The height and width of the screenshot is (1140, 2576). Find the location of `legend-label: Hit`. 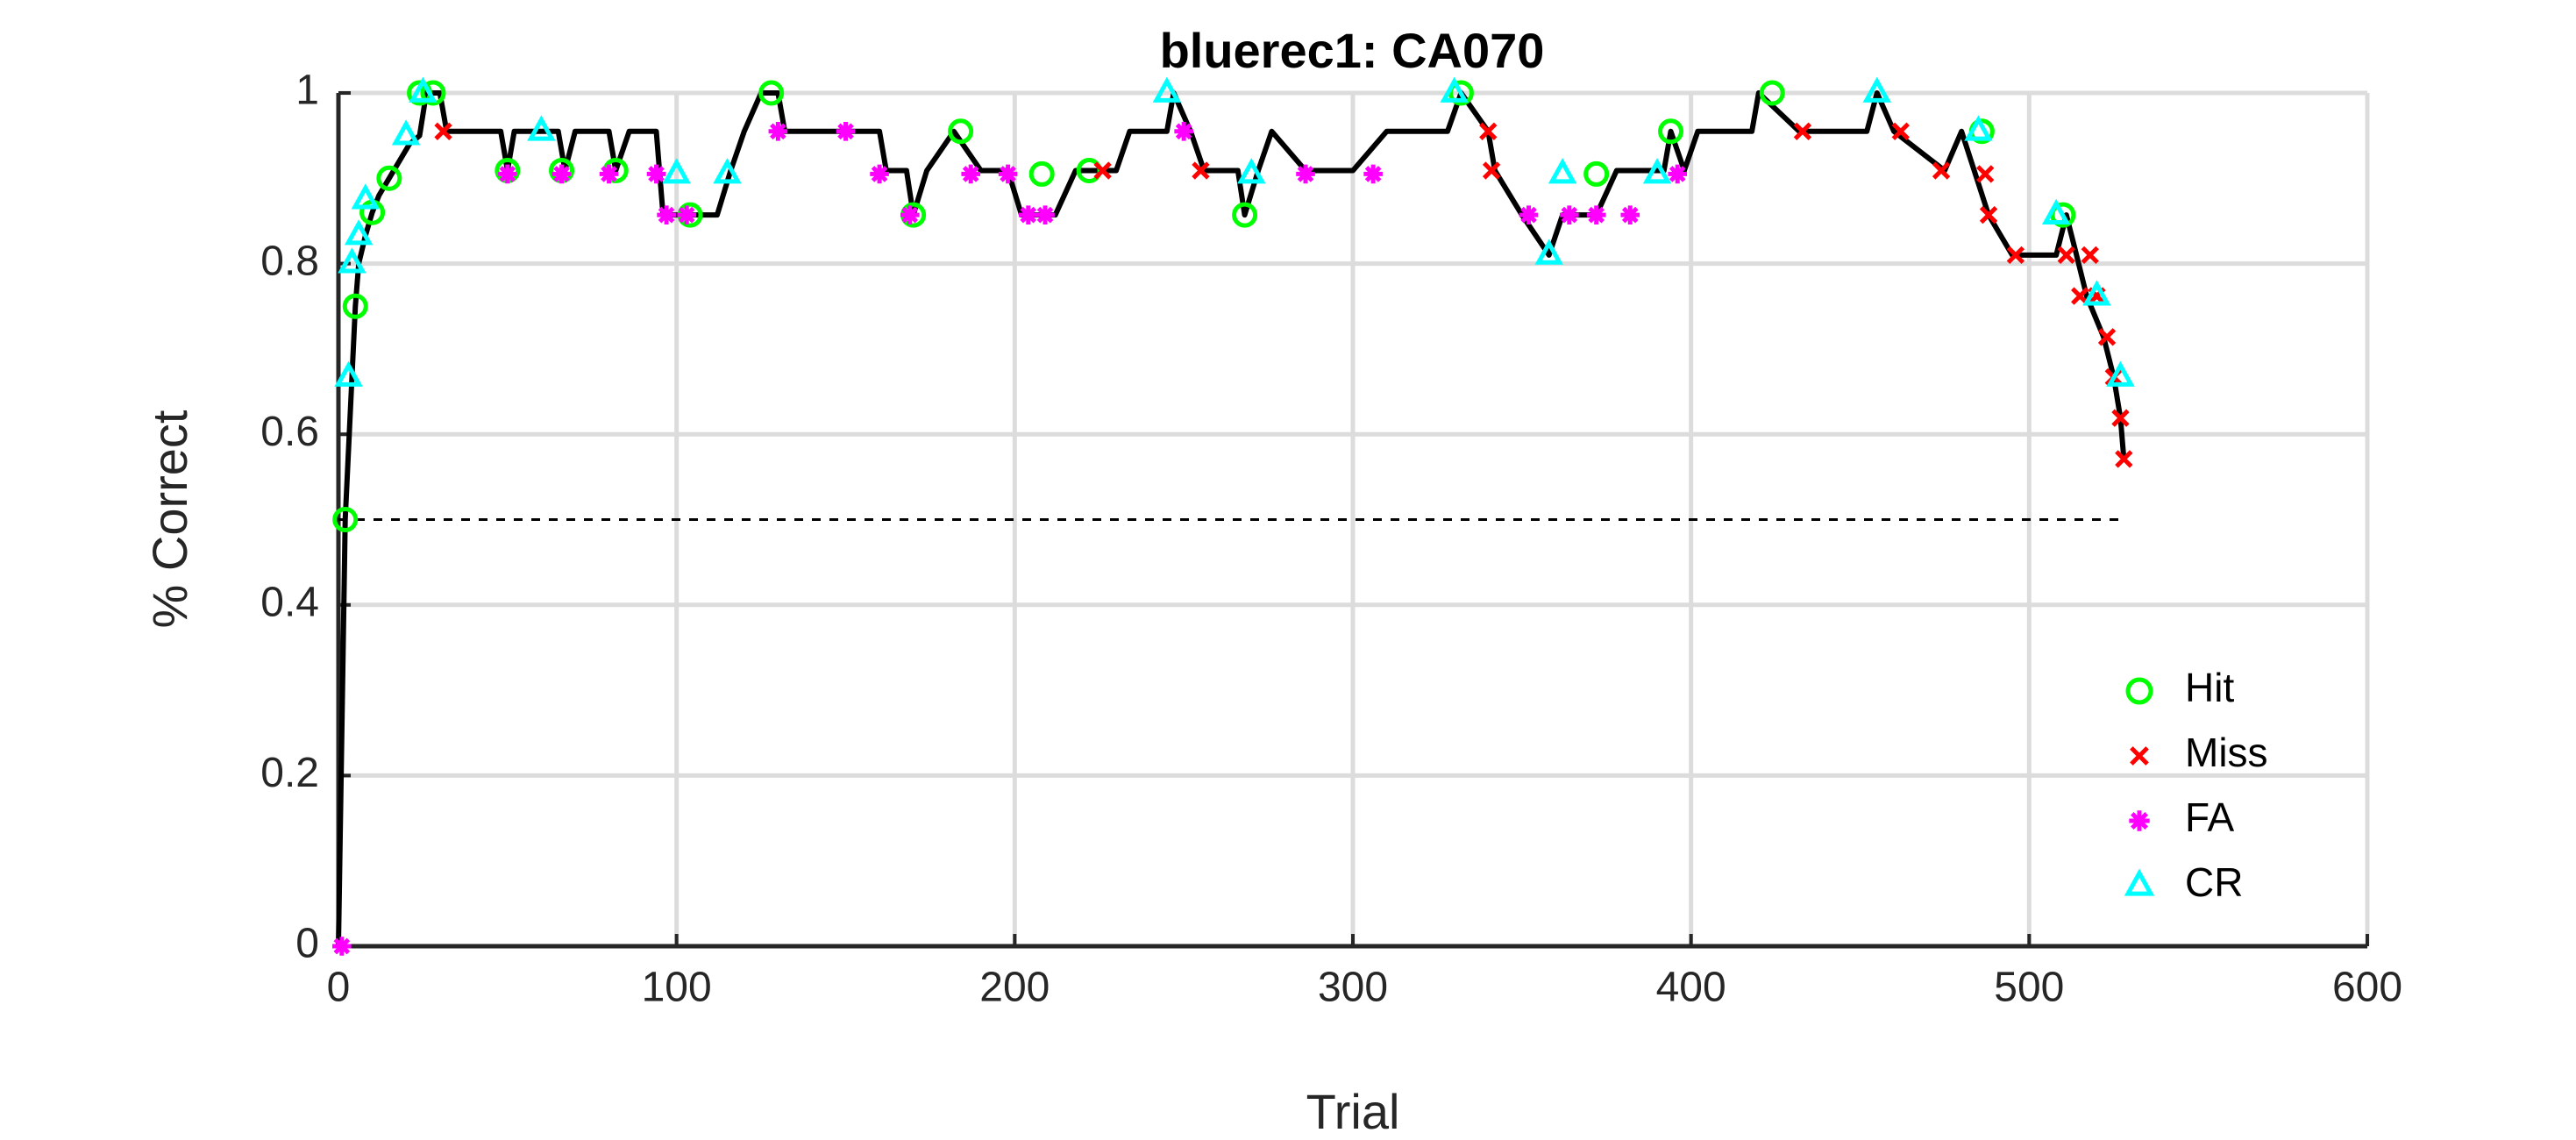

legend-label: Hit is located at coordinates (2209, 687).